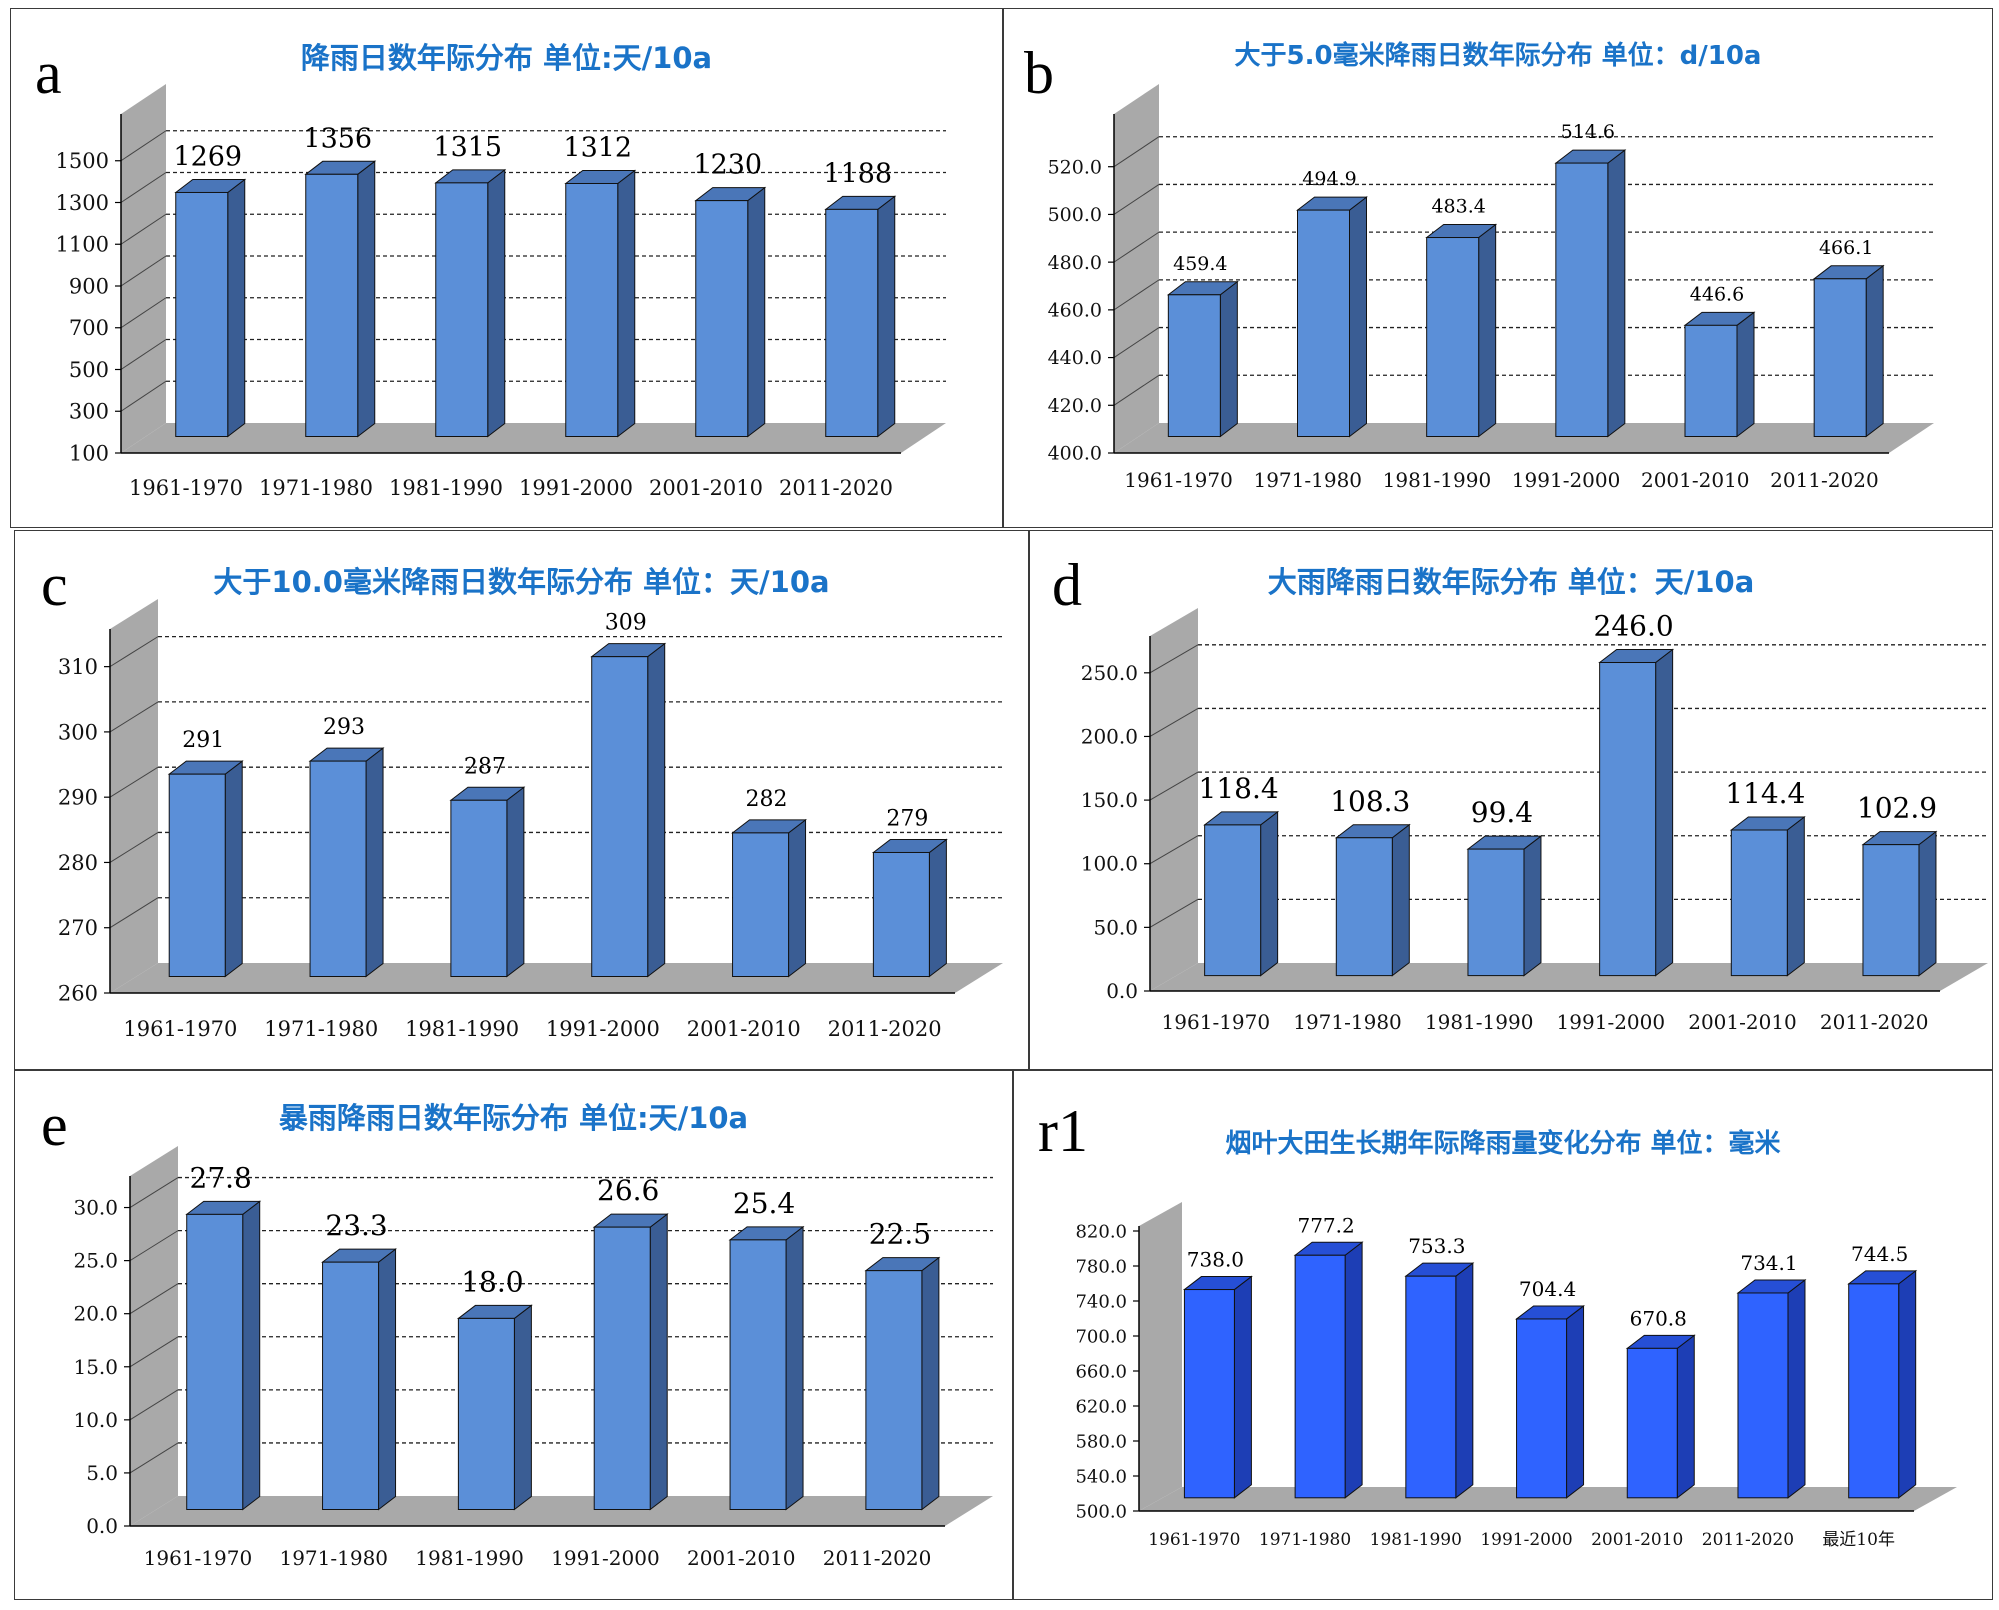 This screenshot has width=1999, height=1610. Describe the element at coordinates (1695, 480) in the screenshot. I see `chart-b-category-label: 2001-2010` at that location.